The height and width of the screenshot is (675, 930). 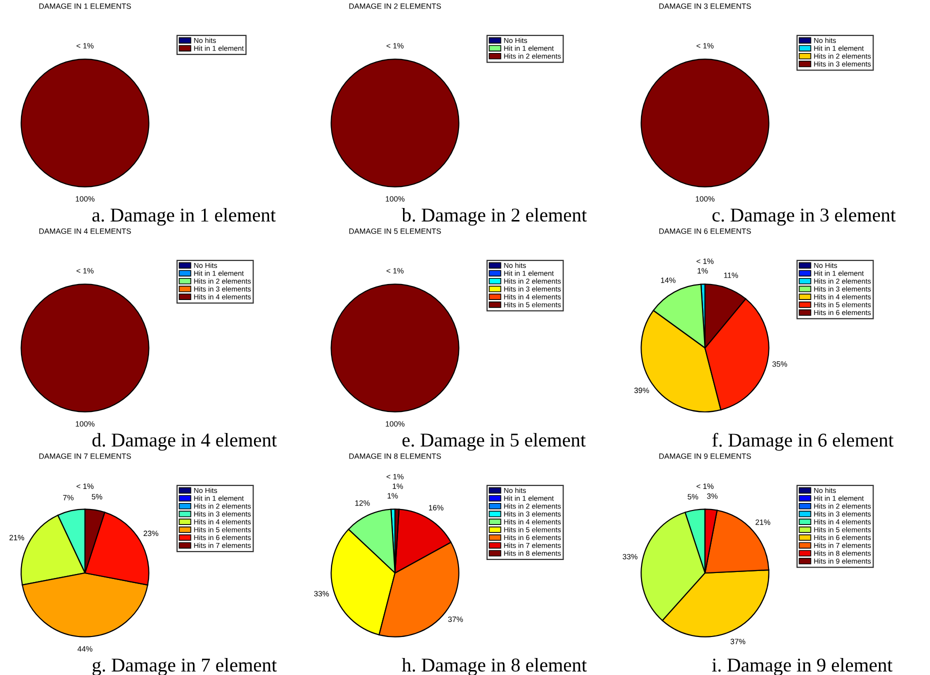 I want to click on text: f. Damage in 6 element, so click(x=803, y=441).